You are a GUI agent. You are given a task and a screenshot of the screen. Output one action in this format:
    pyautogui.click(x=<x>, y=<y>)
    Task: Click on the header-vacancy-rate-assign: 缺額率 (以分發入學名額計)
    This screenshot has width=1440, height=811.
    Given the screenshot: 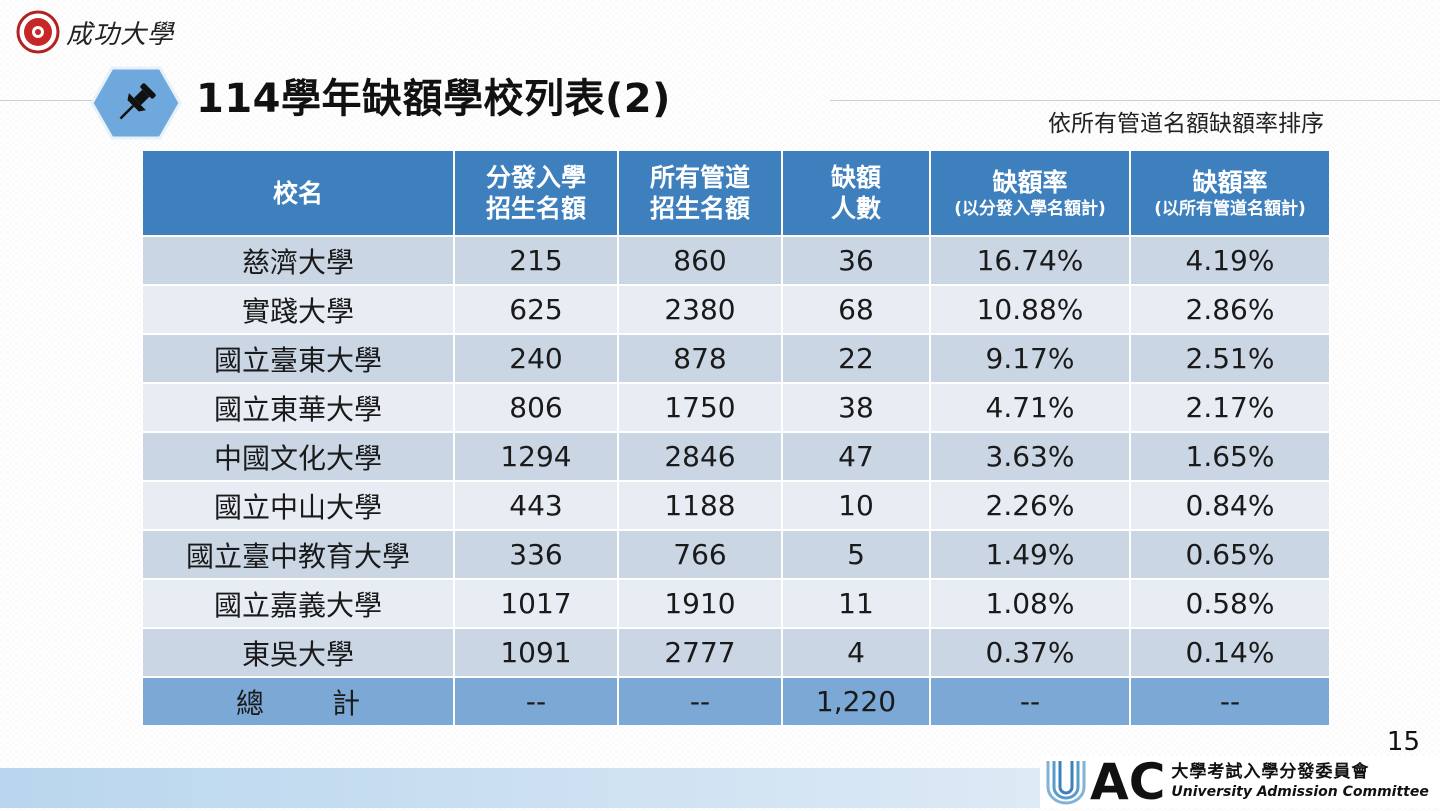 What is the action you would take?
    pyautogui.click(x=1030, y=193)
    